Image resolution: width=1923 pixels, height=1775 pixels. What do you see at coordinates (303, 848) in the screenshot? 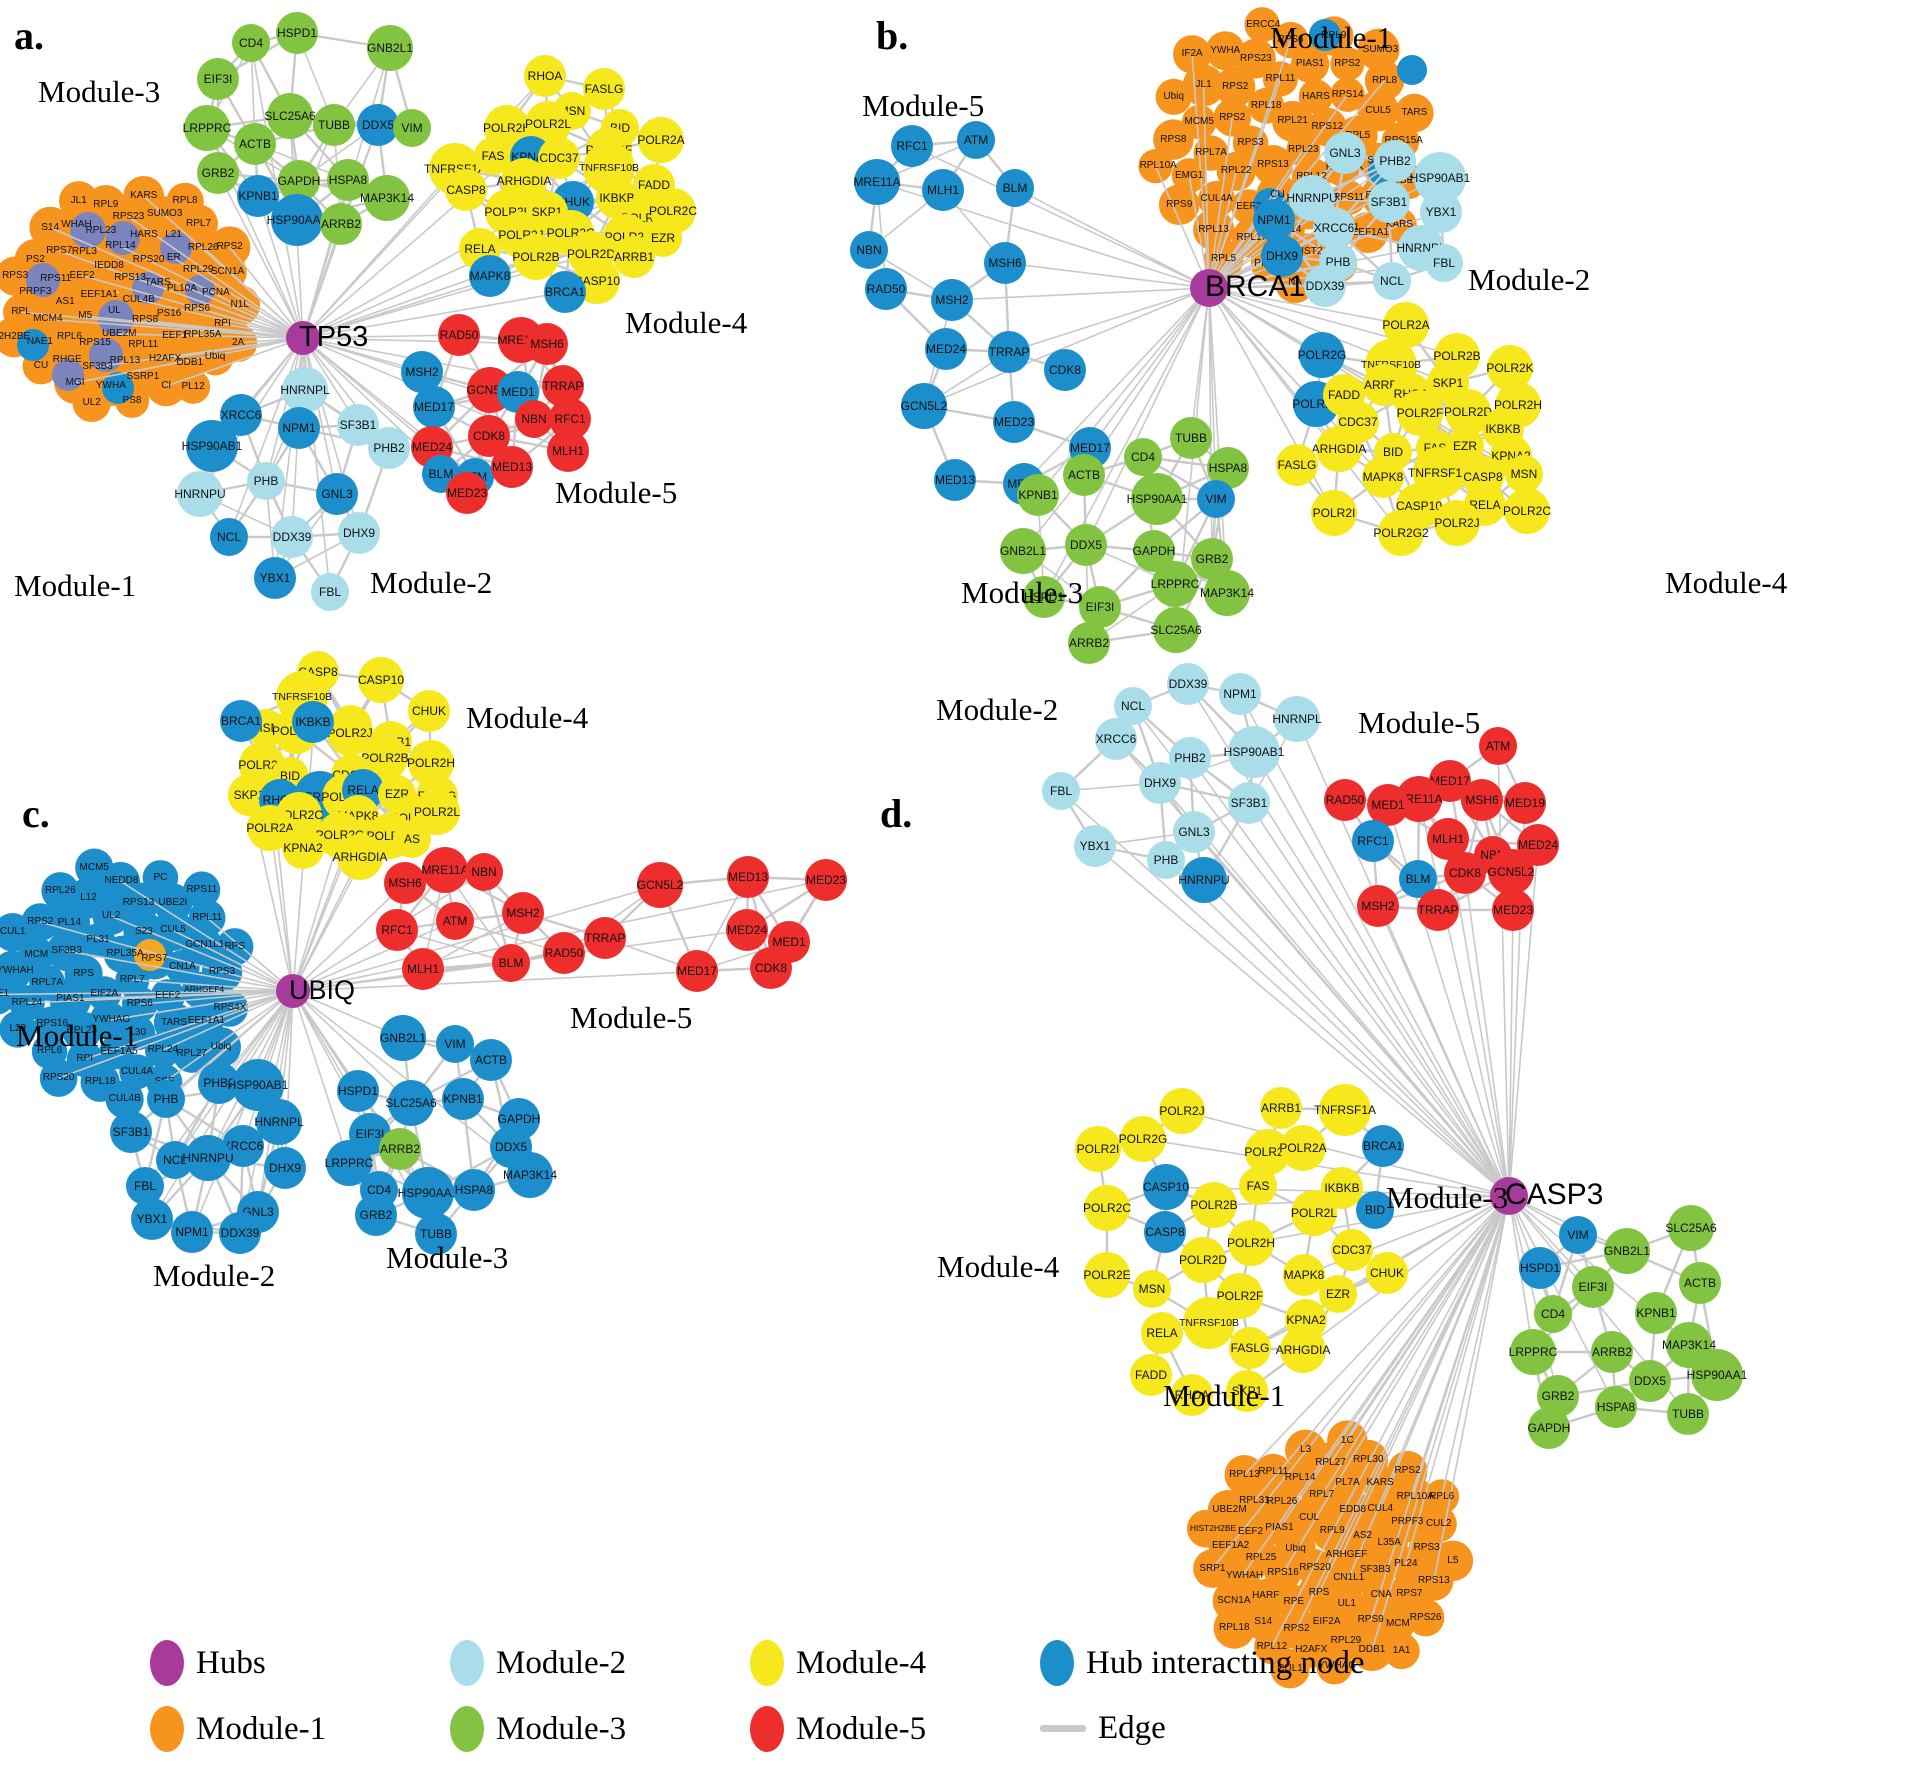
I see `network-node: KPNA2` at bounding box center [303, 848].